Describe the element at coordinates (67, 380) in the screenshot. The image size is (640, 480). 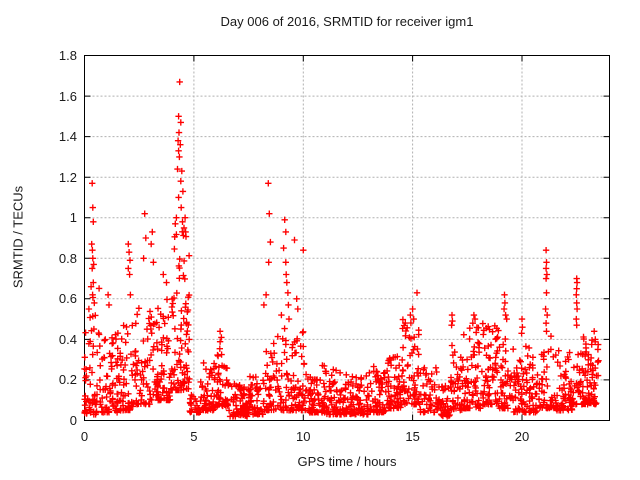
I see `y-tick-label: 0.2` at that location.